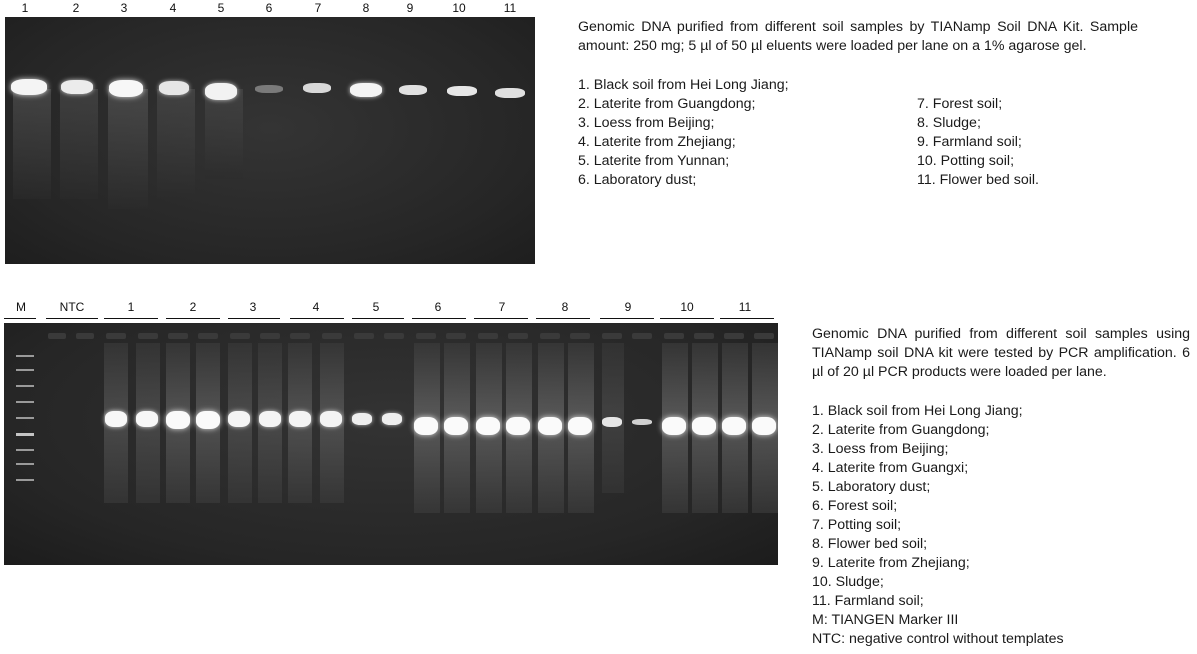  I want to click on top-lane-label: 1, so click(25, 8).